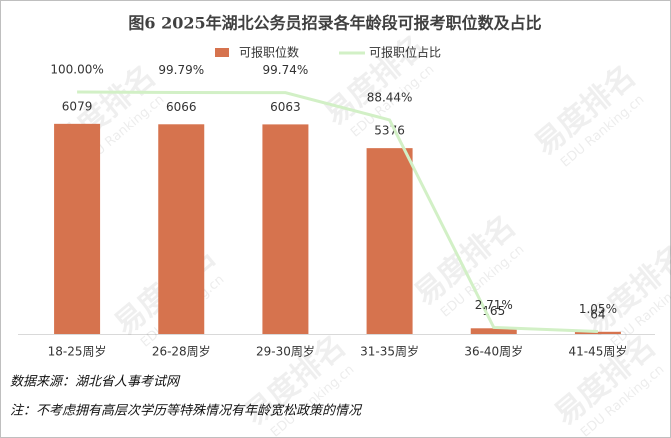 Image resolution: width=671 pixels, height=438 pixels. Describe the element at coordinates (77, 351) in the screenshot. I see `x-tick-label: 18-25周岁` at that location.